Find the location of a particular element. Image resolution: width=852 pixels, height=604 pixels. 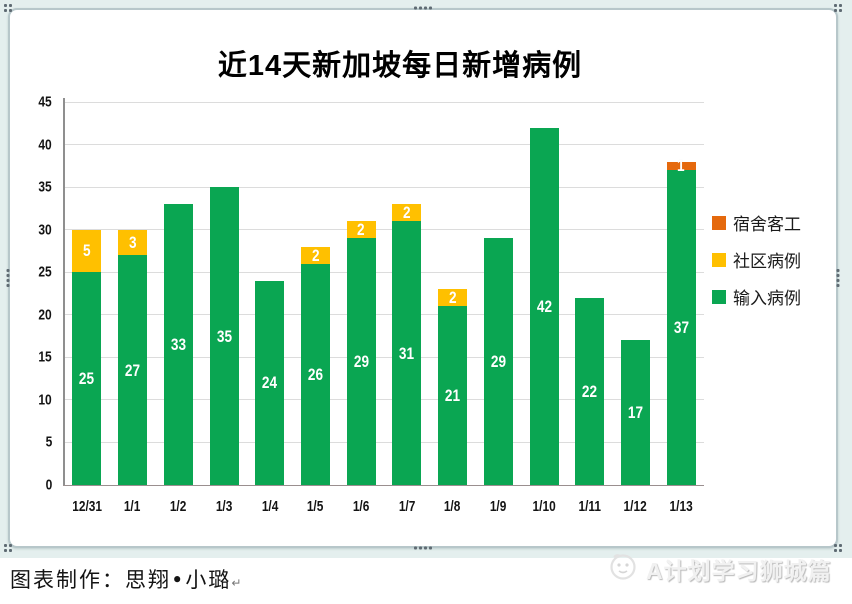

bar-group: 22 is located at coordinates (590, 391).